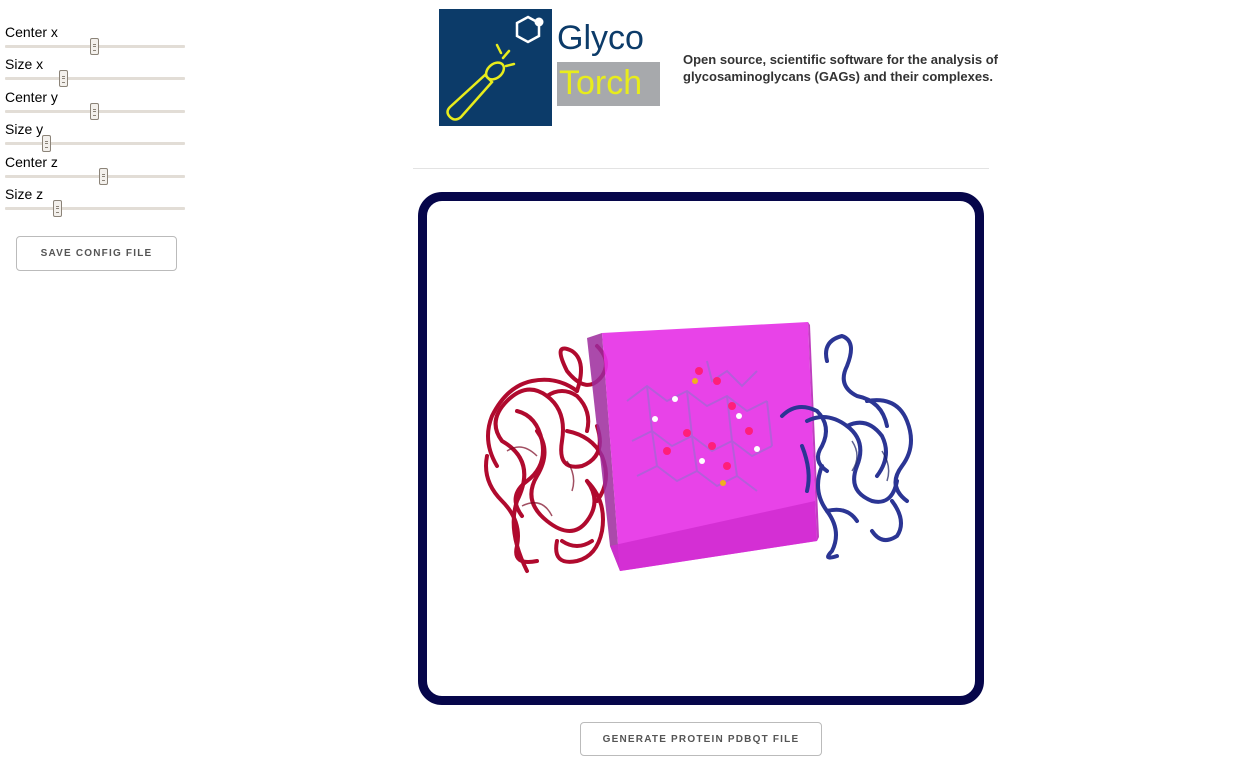  Describe the element at coordinates (24, 64) in the screenshot. I see `slider-label: Size x` at that location.